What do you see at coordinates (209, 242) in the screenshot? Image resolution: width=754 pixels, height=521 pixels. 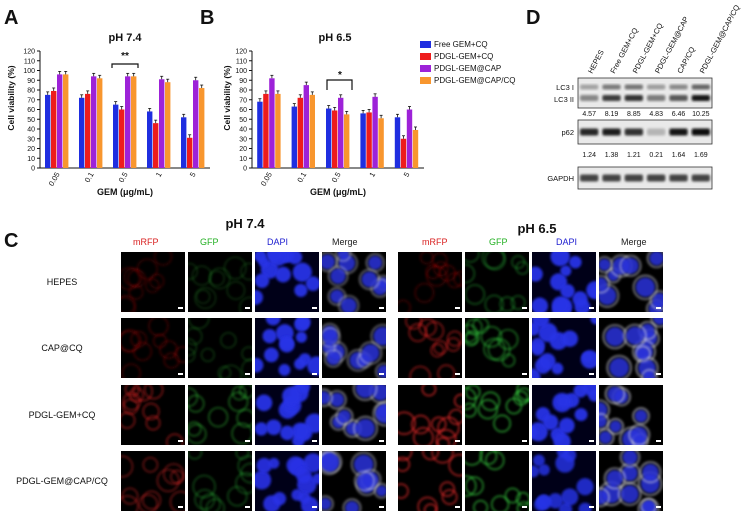 I see `channel-header-gfp: GFP` at bounding box center [209, 242].